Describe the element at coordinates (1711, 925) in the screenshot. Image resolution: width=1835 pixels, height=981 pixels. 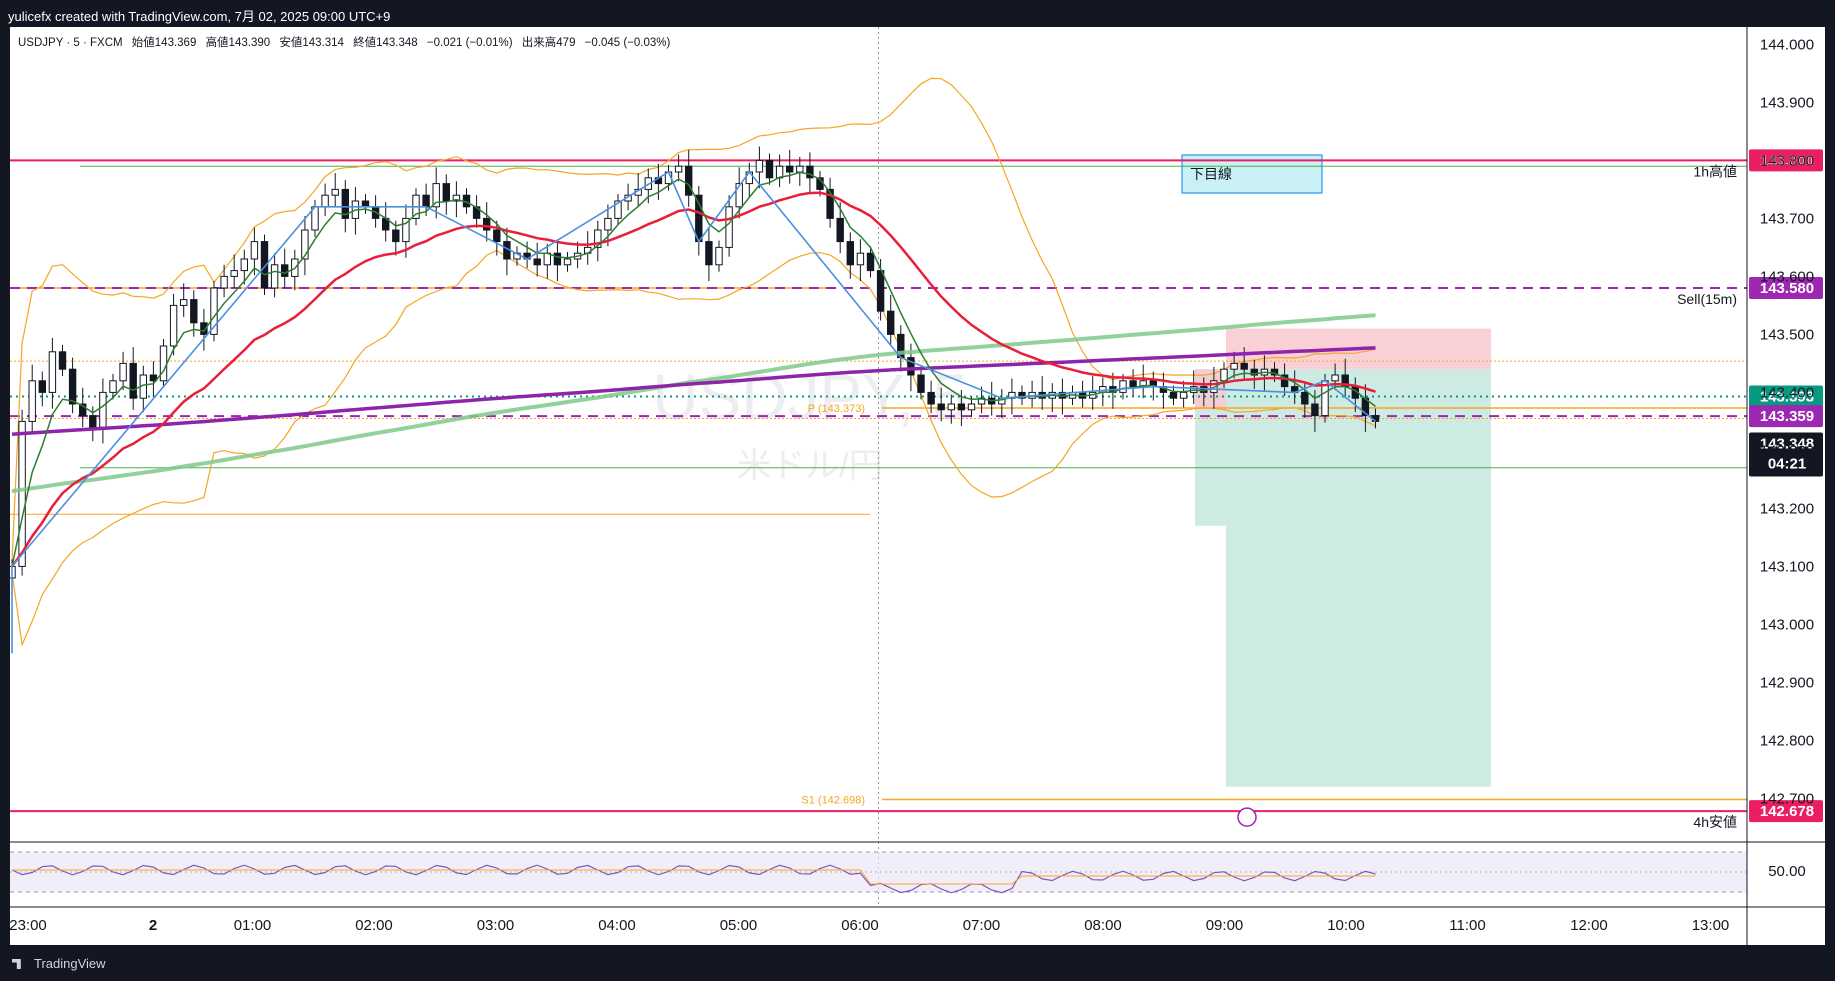
I see `x-tick-label: 13:00` at that location.